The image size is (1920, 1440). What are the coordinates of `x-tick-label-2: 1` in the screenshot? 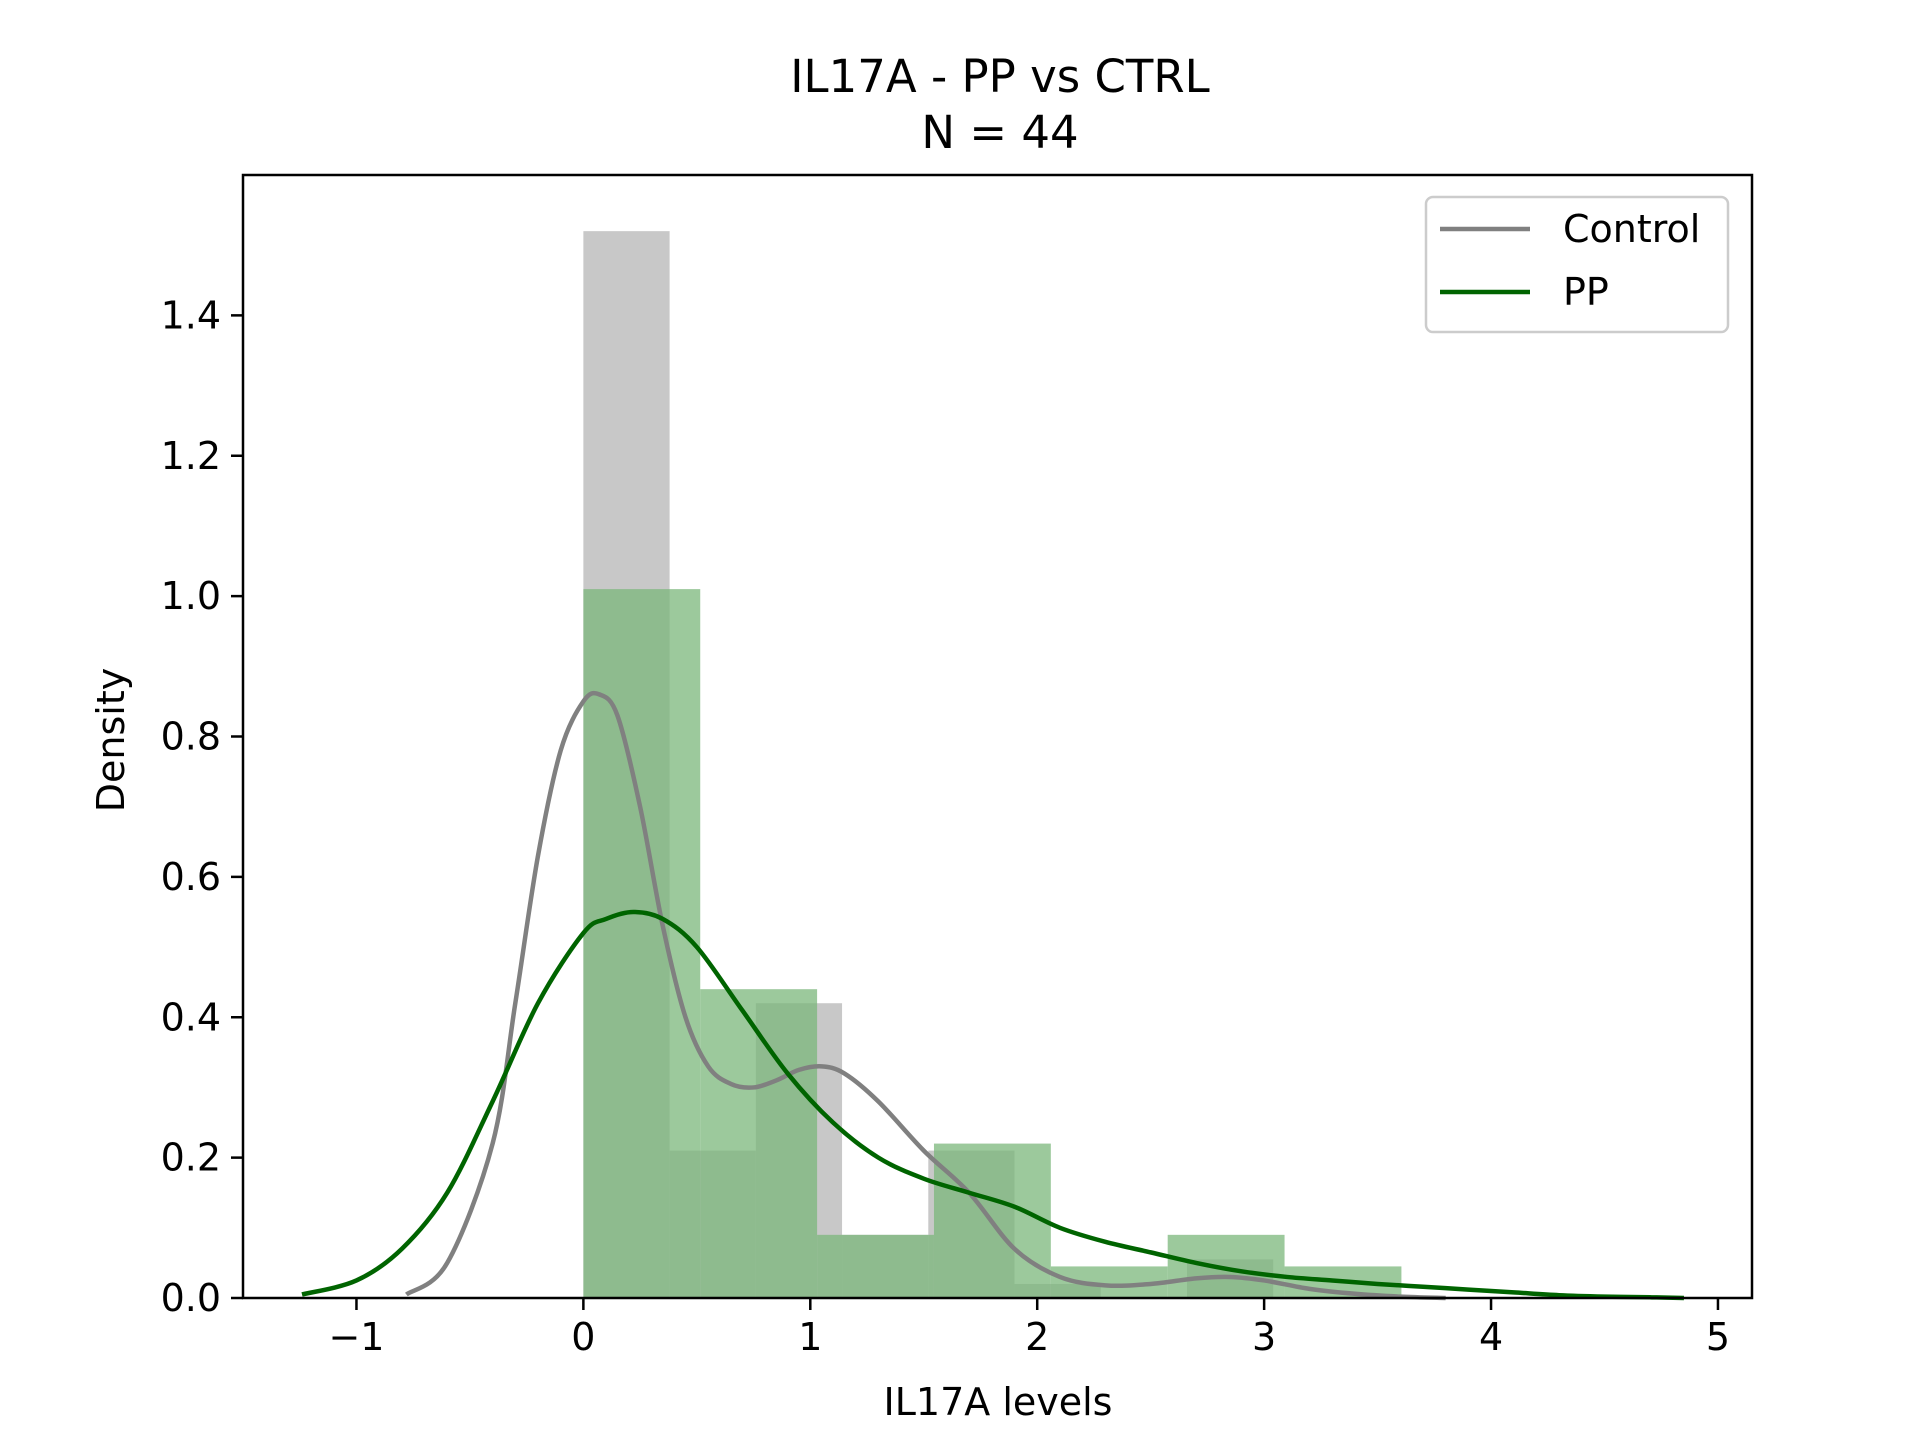 It's located at (810, 1337).